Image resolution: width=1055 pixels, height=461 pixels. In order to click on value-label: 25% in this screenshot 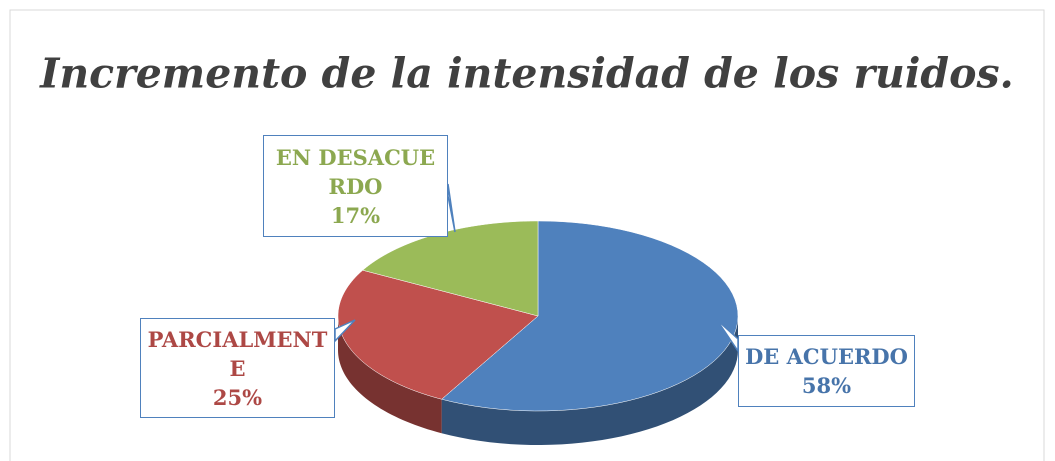, I will do `click(237, 397)`.